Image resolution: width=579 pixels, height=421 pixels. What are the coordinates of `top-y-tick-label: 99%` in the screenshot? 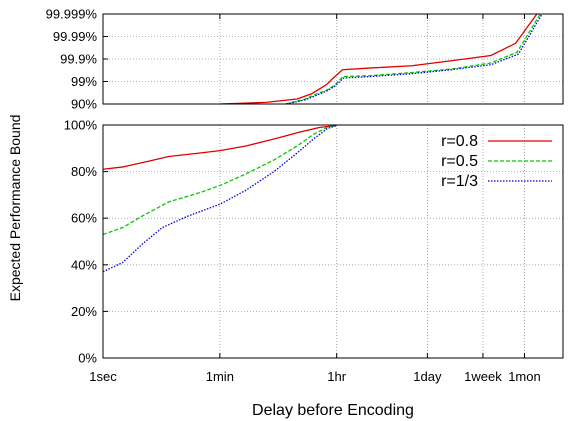 It's located at (84, 81).